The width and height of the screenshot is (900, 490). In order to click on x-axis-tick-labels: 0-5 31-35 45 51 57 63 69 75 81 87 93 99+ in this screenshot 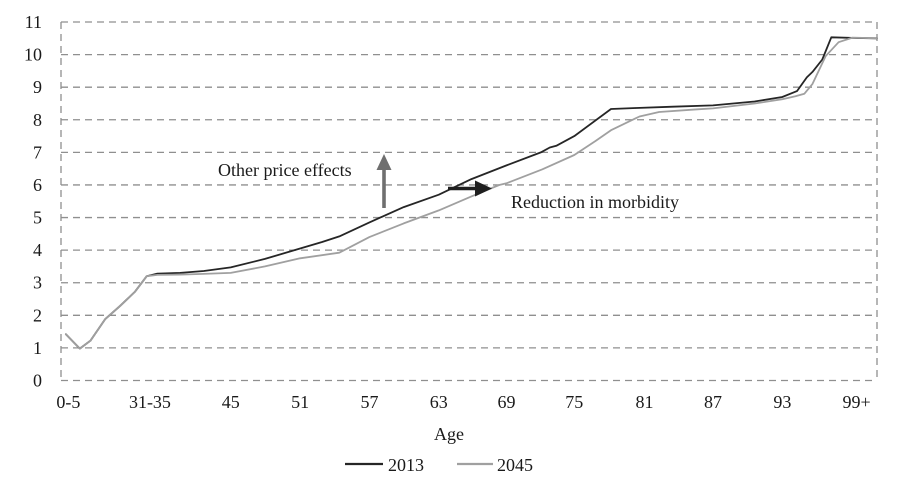, I will do `click(463, 402)`.